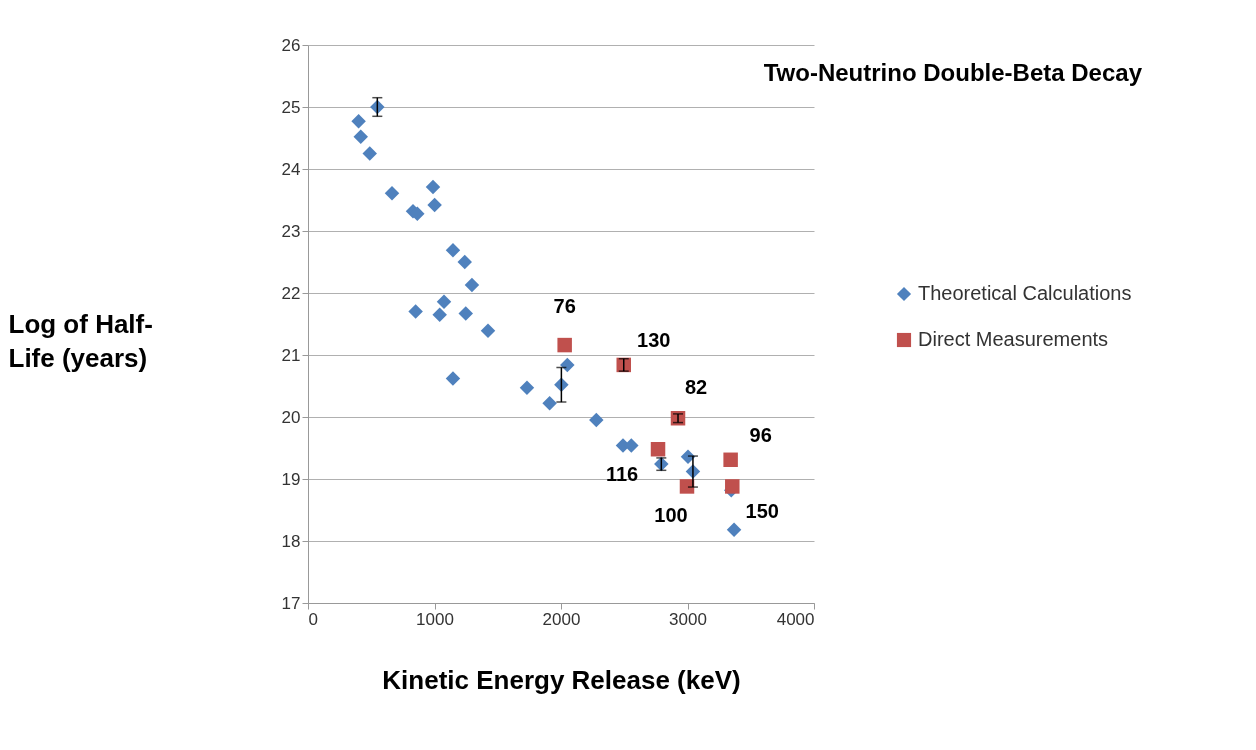 Image resolution: width=1256 pixels, height=750 pixels. I want to click on annotation: 130, so click(654, 339).